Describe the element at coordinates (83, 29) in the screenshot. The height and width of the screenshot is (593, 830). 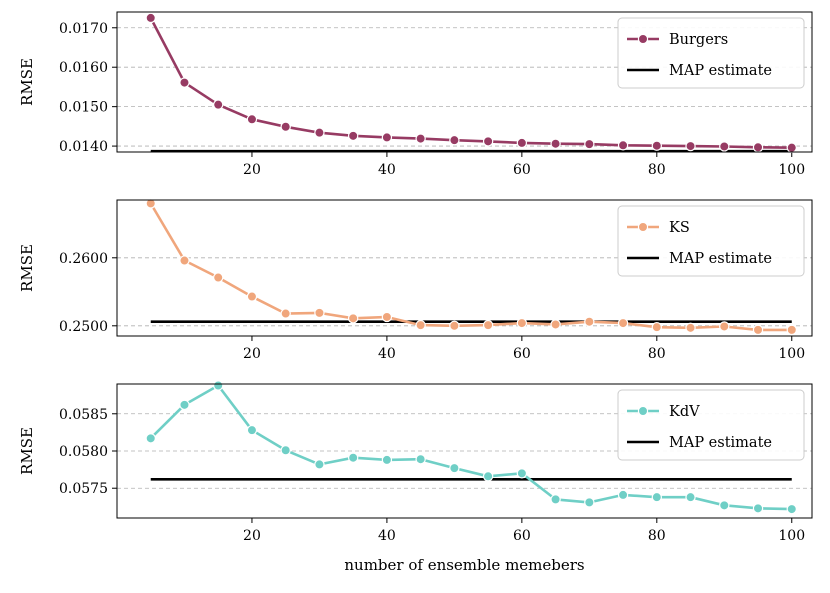
I see `y-tick-label: 0.0170` at that location.